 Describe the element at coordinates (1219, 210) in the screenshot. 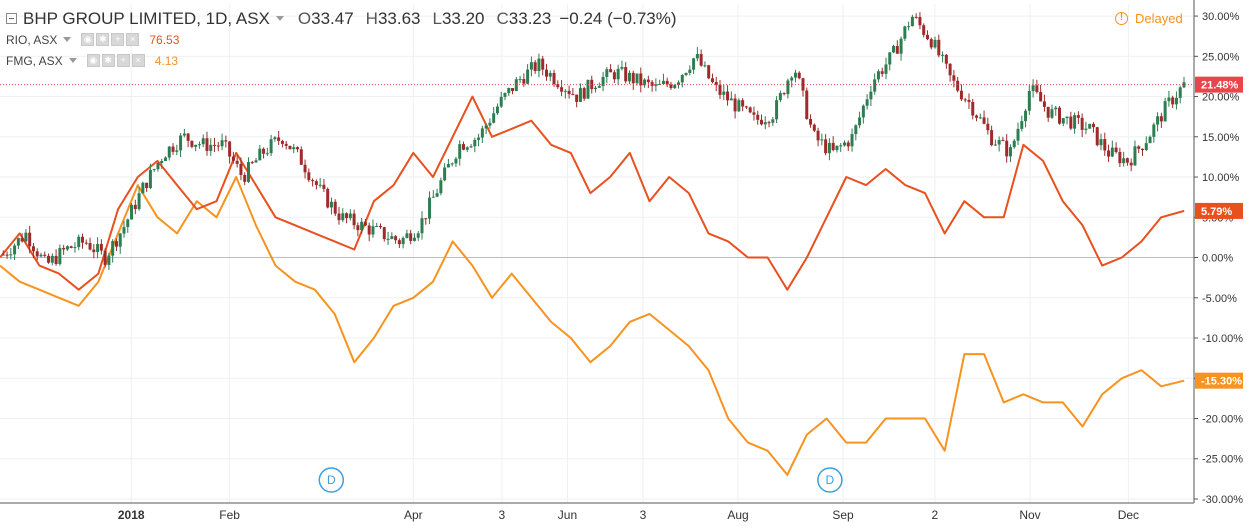

I see `last-value-badge-bg` at that location.